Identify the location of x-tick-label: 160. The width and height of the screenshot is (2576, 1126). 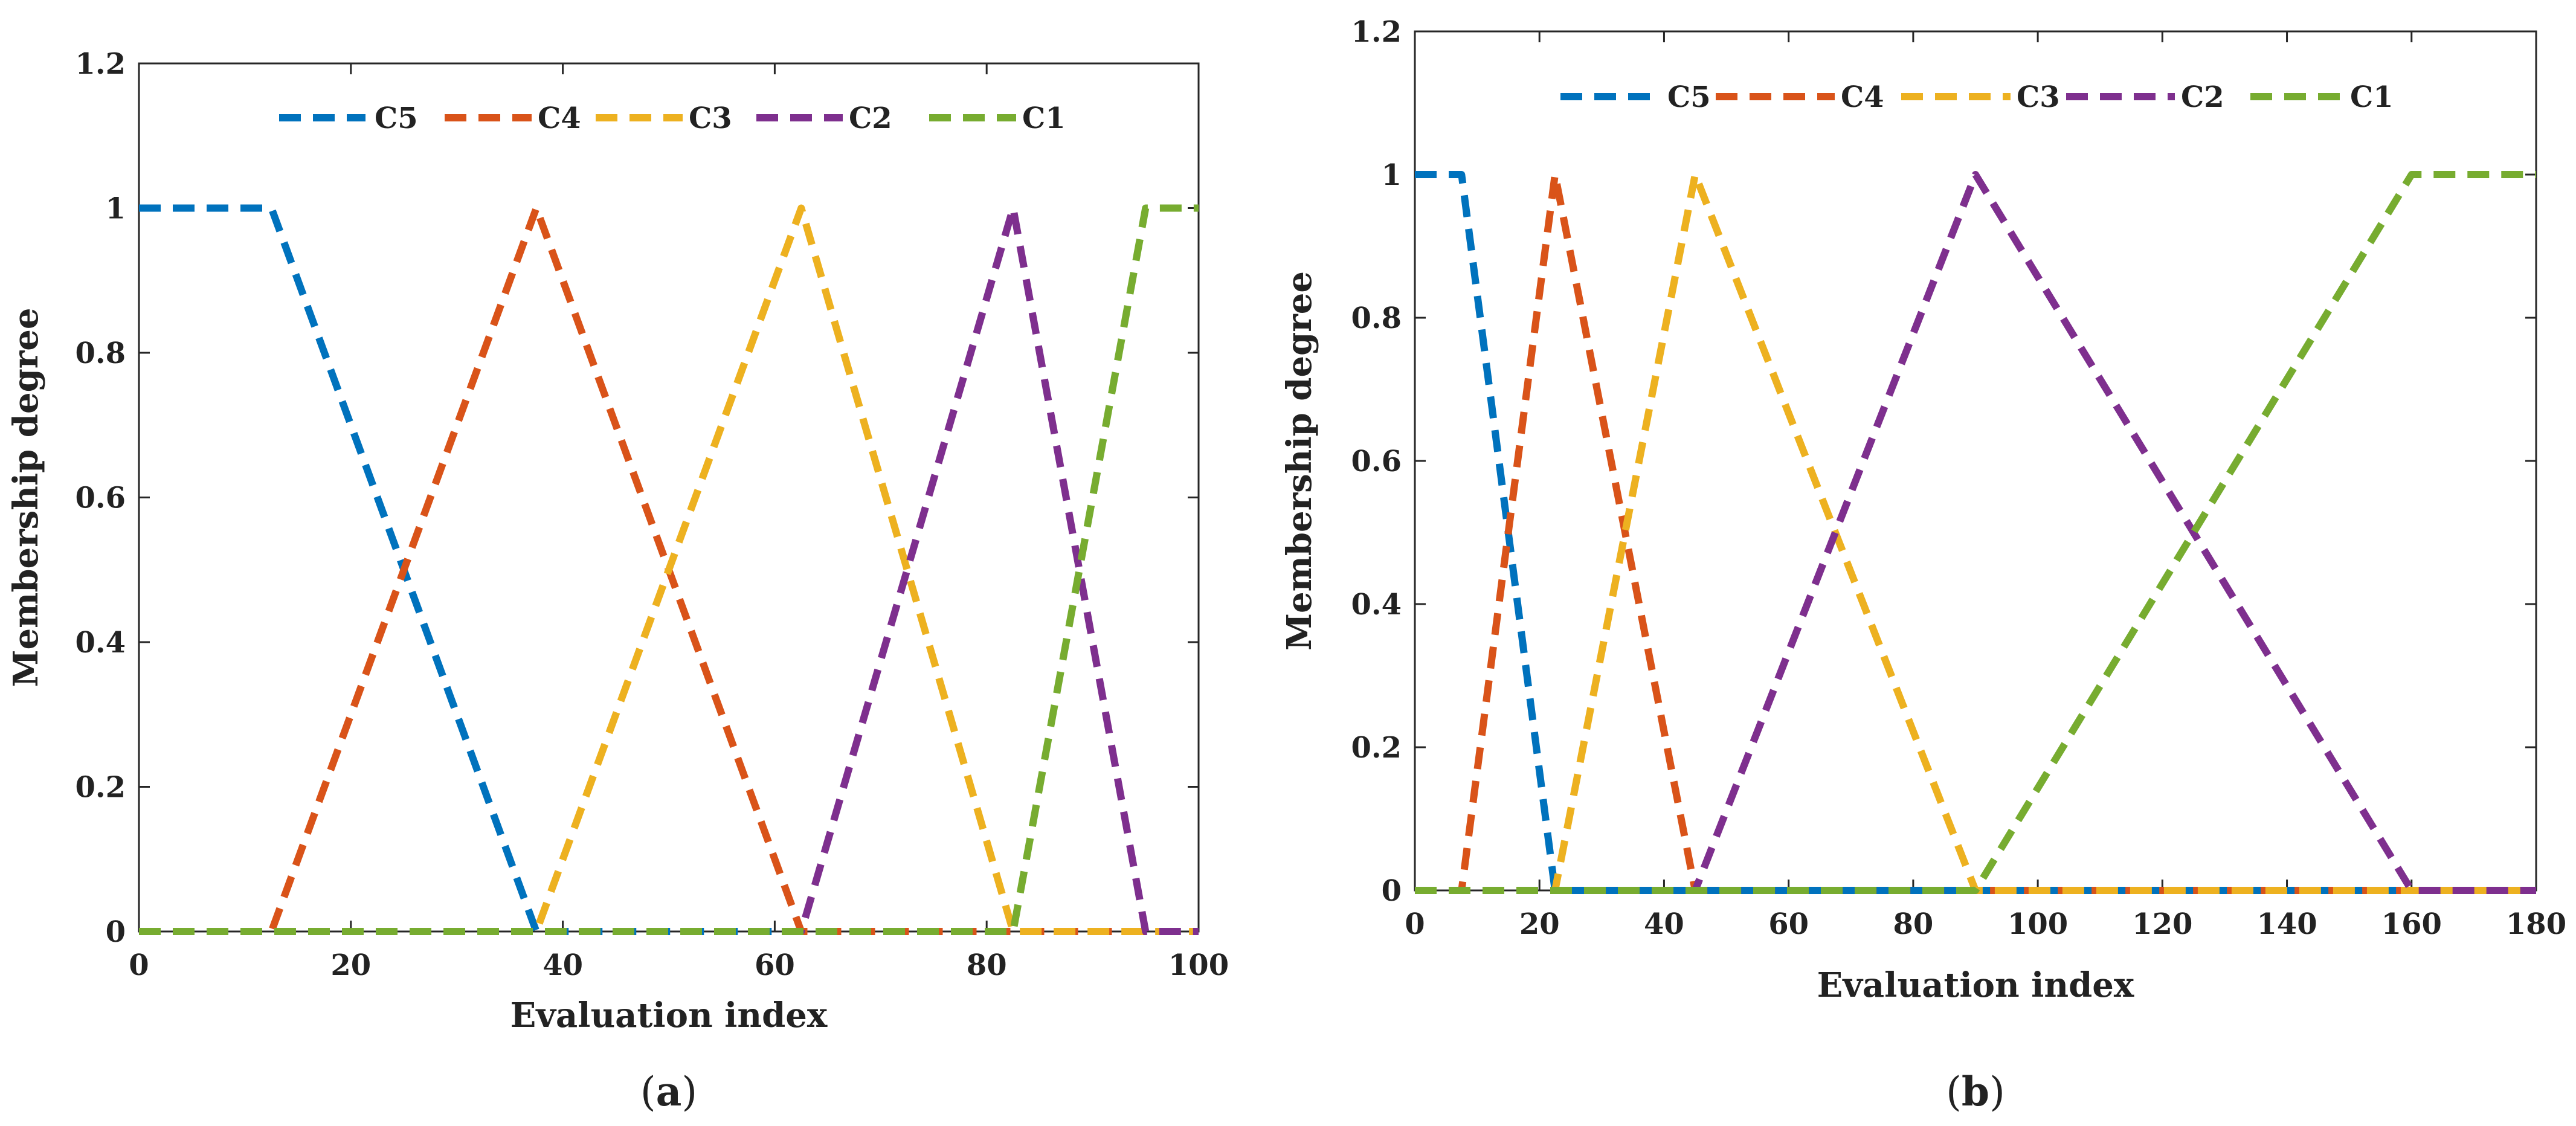
(2412, 924).